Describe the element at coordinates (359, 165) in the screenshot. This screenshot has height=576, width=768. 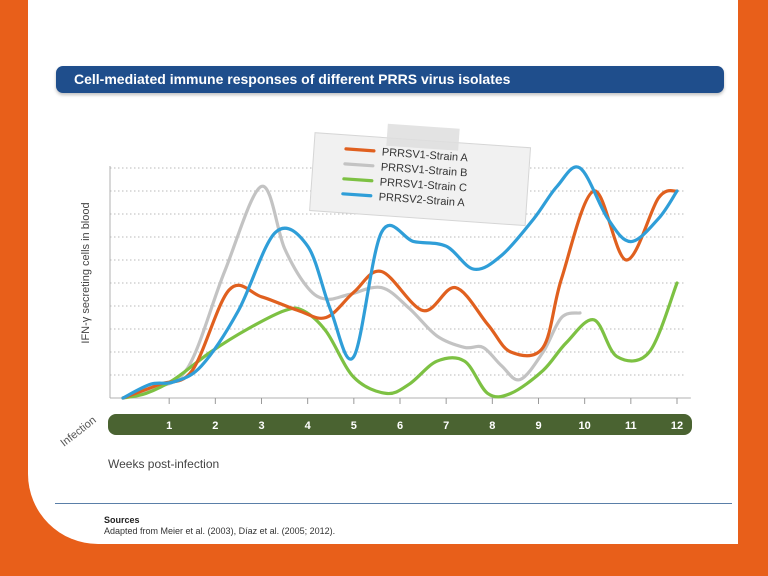
I see `legend-key-prrsv1-strain-b` at that location.